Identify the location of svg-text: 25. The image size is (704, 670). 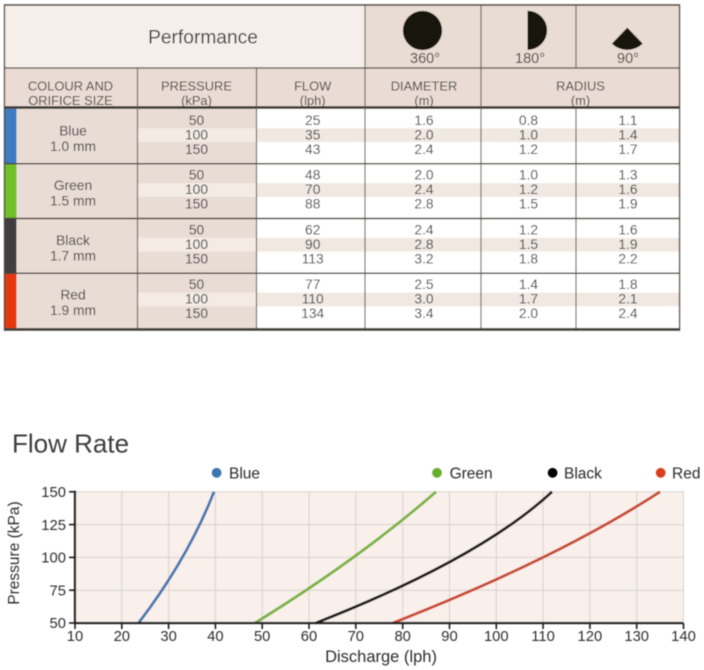
(313, 120).